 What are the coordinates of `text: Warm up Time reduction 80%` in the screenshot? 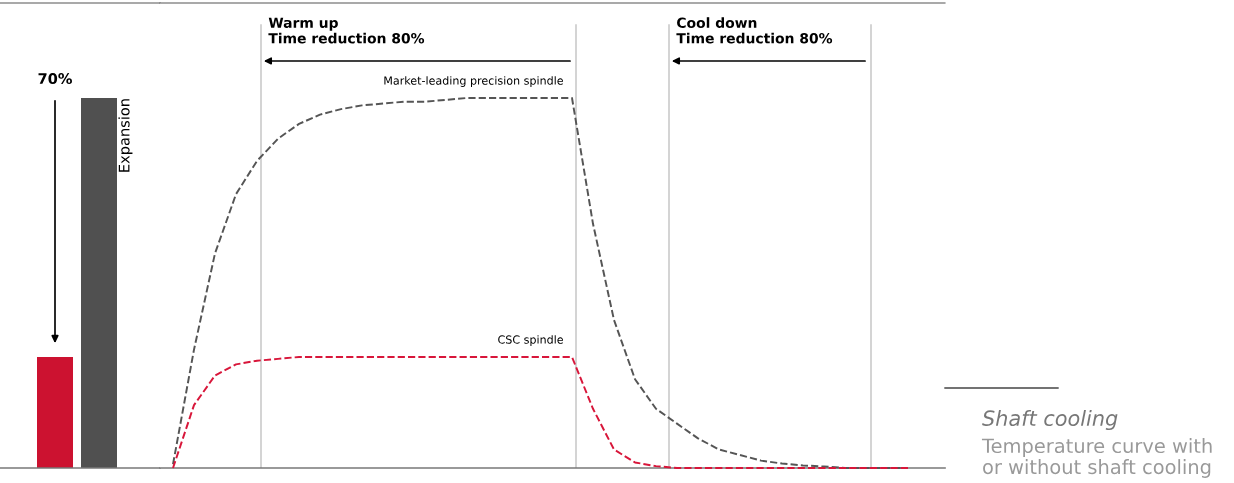 It's located at (346, 30).